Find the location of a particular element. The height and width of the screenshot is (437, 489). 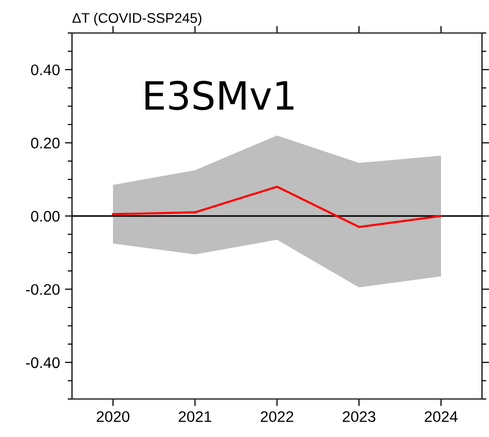

x-tick-label: 2023 is located at coordinates (359, 416).